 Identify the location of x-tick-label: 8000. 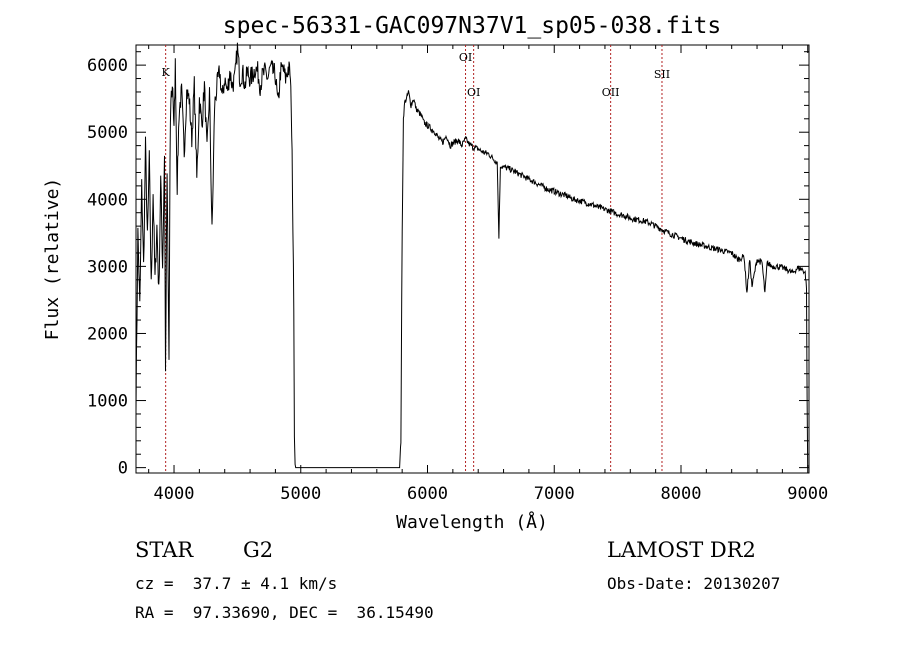
(681, 494).